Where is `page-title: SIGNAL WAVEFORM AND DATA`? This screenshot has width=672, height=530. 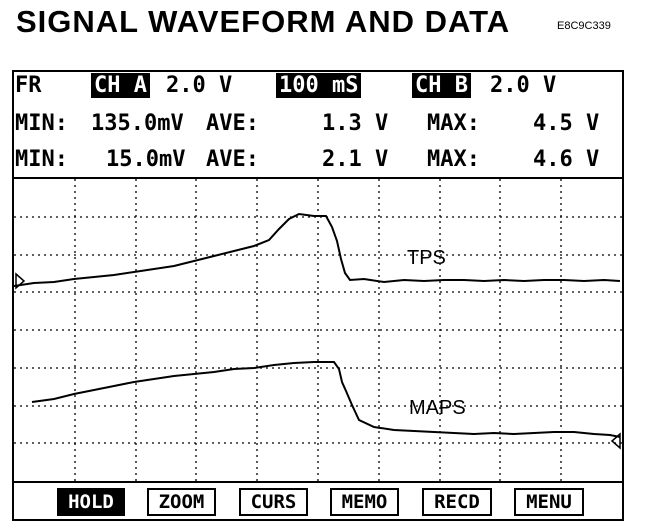
page-title: SIGNAL WAVEFORM AND DATA is located at coordinates (263, 21).